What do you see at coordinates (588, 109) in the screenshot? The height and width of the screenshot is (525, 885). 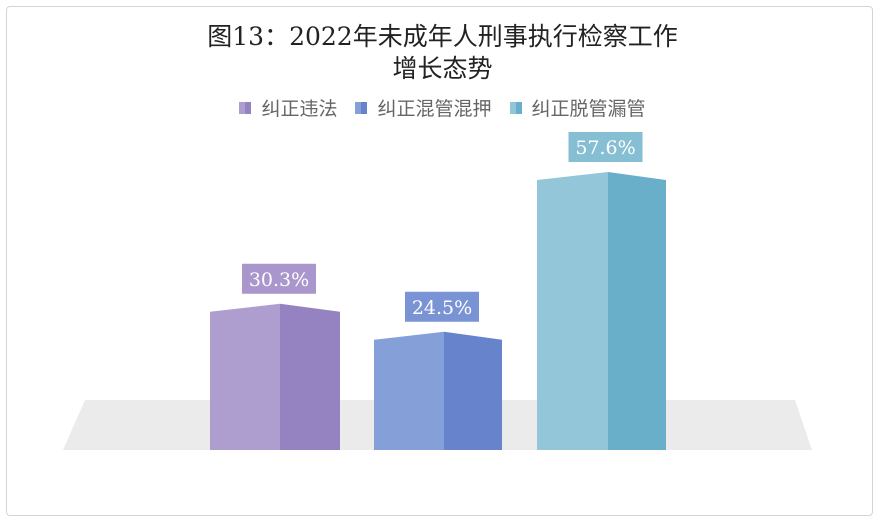 I see `legend-label-2: 纠正脱管漏管` at bounding box center [588, 109].